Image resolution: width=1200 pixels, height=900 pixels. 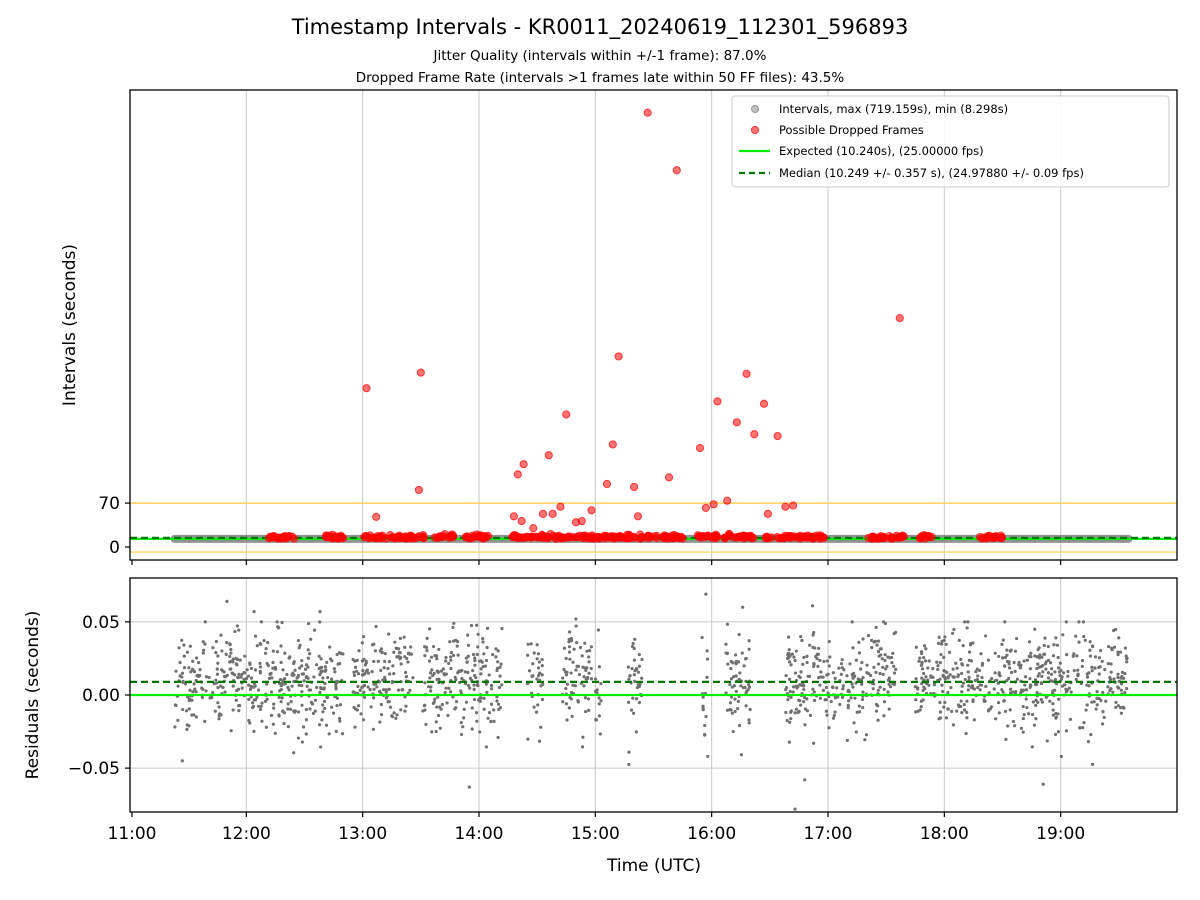 I want to click on x-tick-label: 11:00, so click(x=132, y=834).